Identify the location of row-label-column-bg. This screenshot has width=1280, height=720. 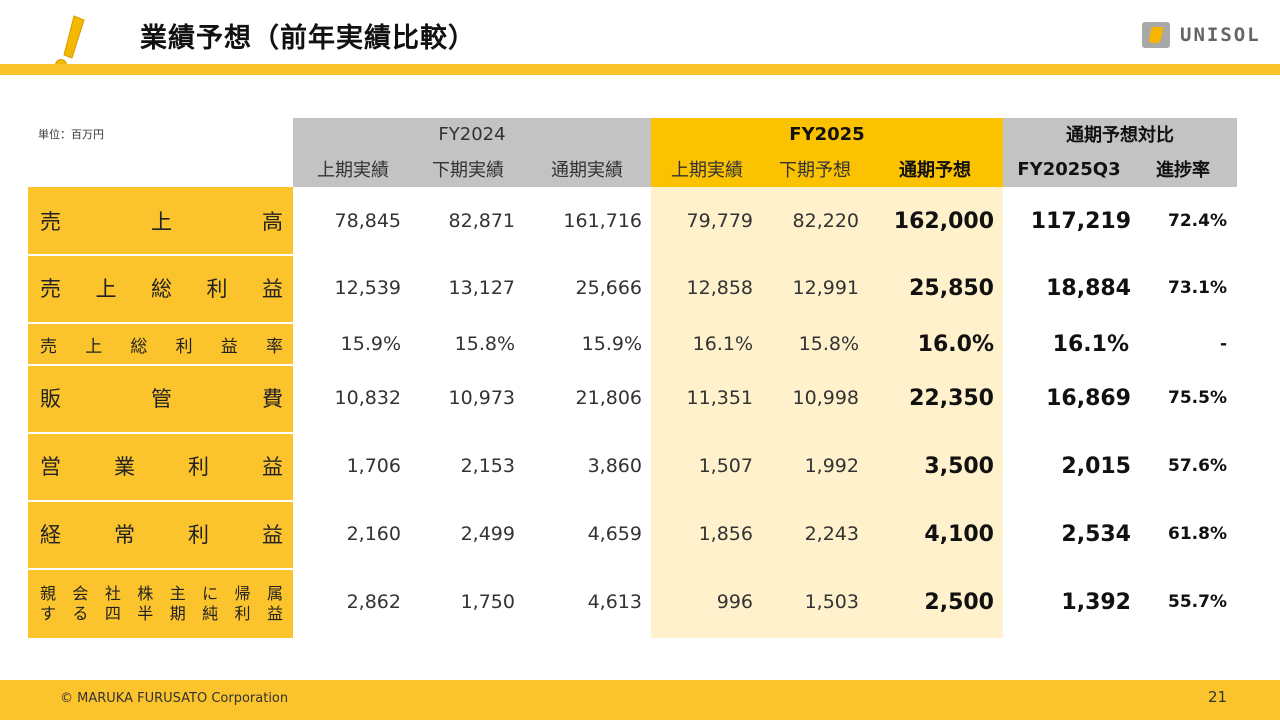
(160, 412).